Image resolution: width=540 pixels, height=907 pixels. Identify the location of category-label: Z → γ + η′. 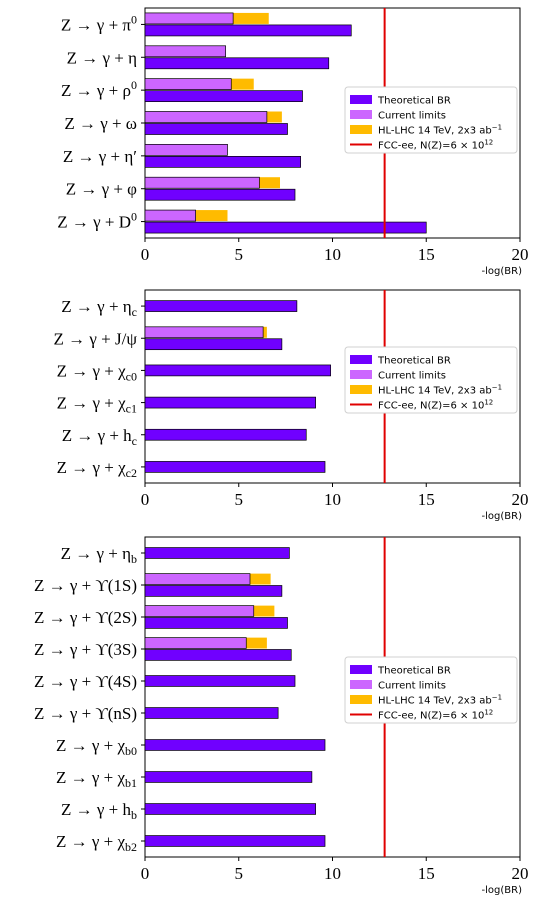
(100, 156).